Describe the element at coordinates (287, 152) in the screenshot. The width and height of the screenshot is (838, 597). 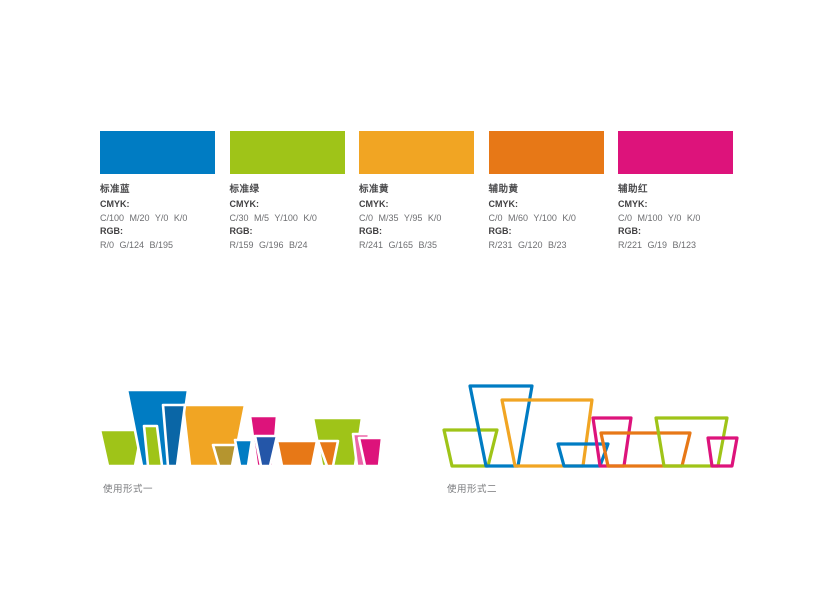
I see `color-swatch-green` at that location.